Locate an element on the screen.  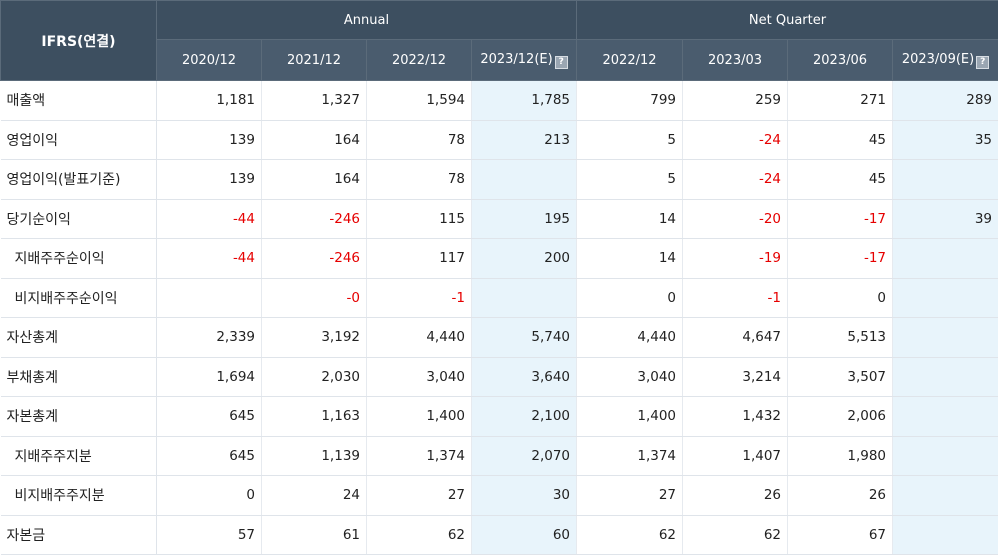
table-cell: 60 is located at coordinates (524, 535).